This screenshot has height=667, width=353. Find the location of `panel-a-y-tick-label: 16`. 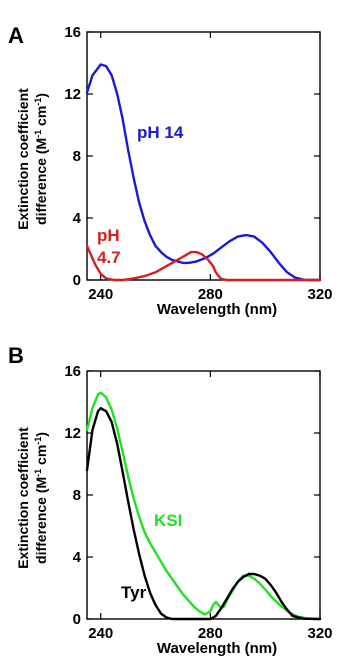

panel-a-y-tick-label: 16 is located at coordinates (72, 32).